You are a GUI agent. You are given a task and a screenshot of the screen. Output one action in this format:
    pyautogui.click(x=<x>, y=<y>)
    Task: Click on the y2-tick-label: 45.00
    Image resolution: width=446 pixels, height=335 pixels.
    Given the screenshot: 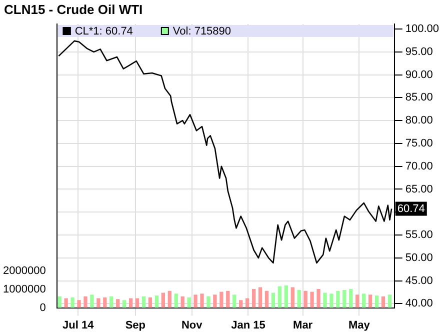 What is the action you would take?
    pyautogui.click(x=419, y=280)
    